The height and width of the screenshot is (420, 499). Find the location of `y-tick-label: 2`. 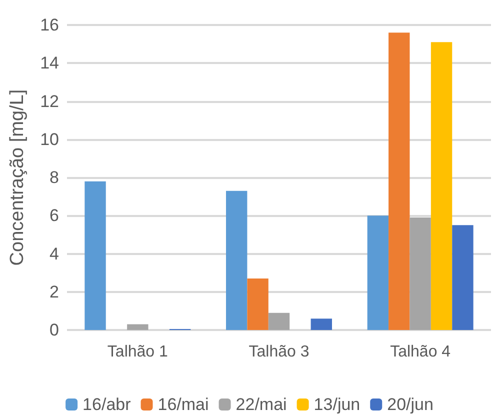

y-tick-label: 2 is located at coordinates (54, 292).